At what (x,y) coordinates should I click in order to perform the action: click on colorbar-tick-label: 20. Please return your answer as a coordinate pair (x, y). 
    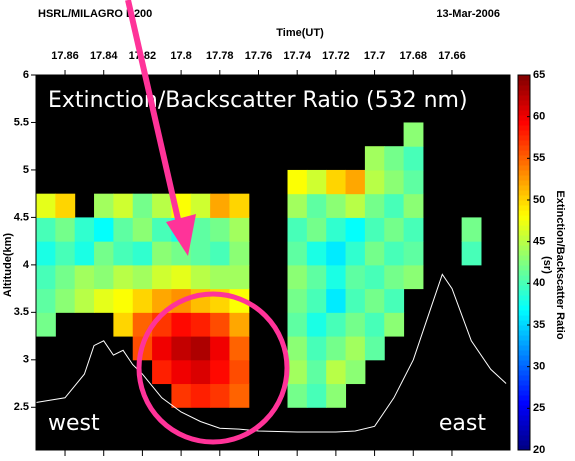
    Looking at the image, I should click on (539, 450).